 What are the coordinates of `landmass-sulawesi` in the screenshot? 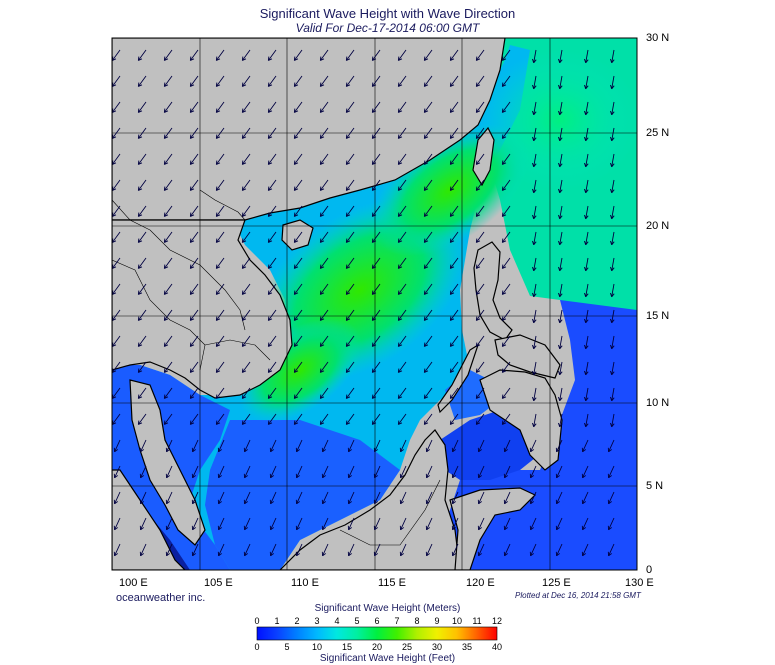 It's located at (493, 528).